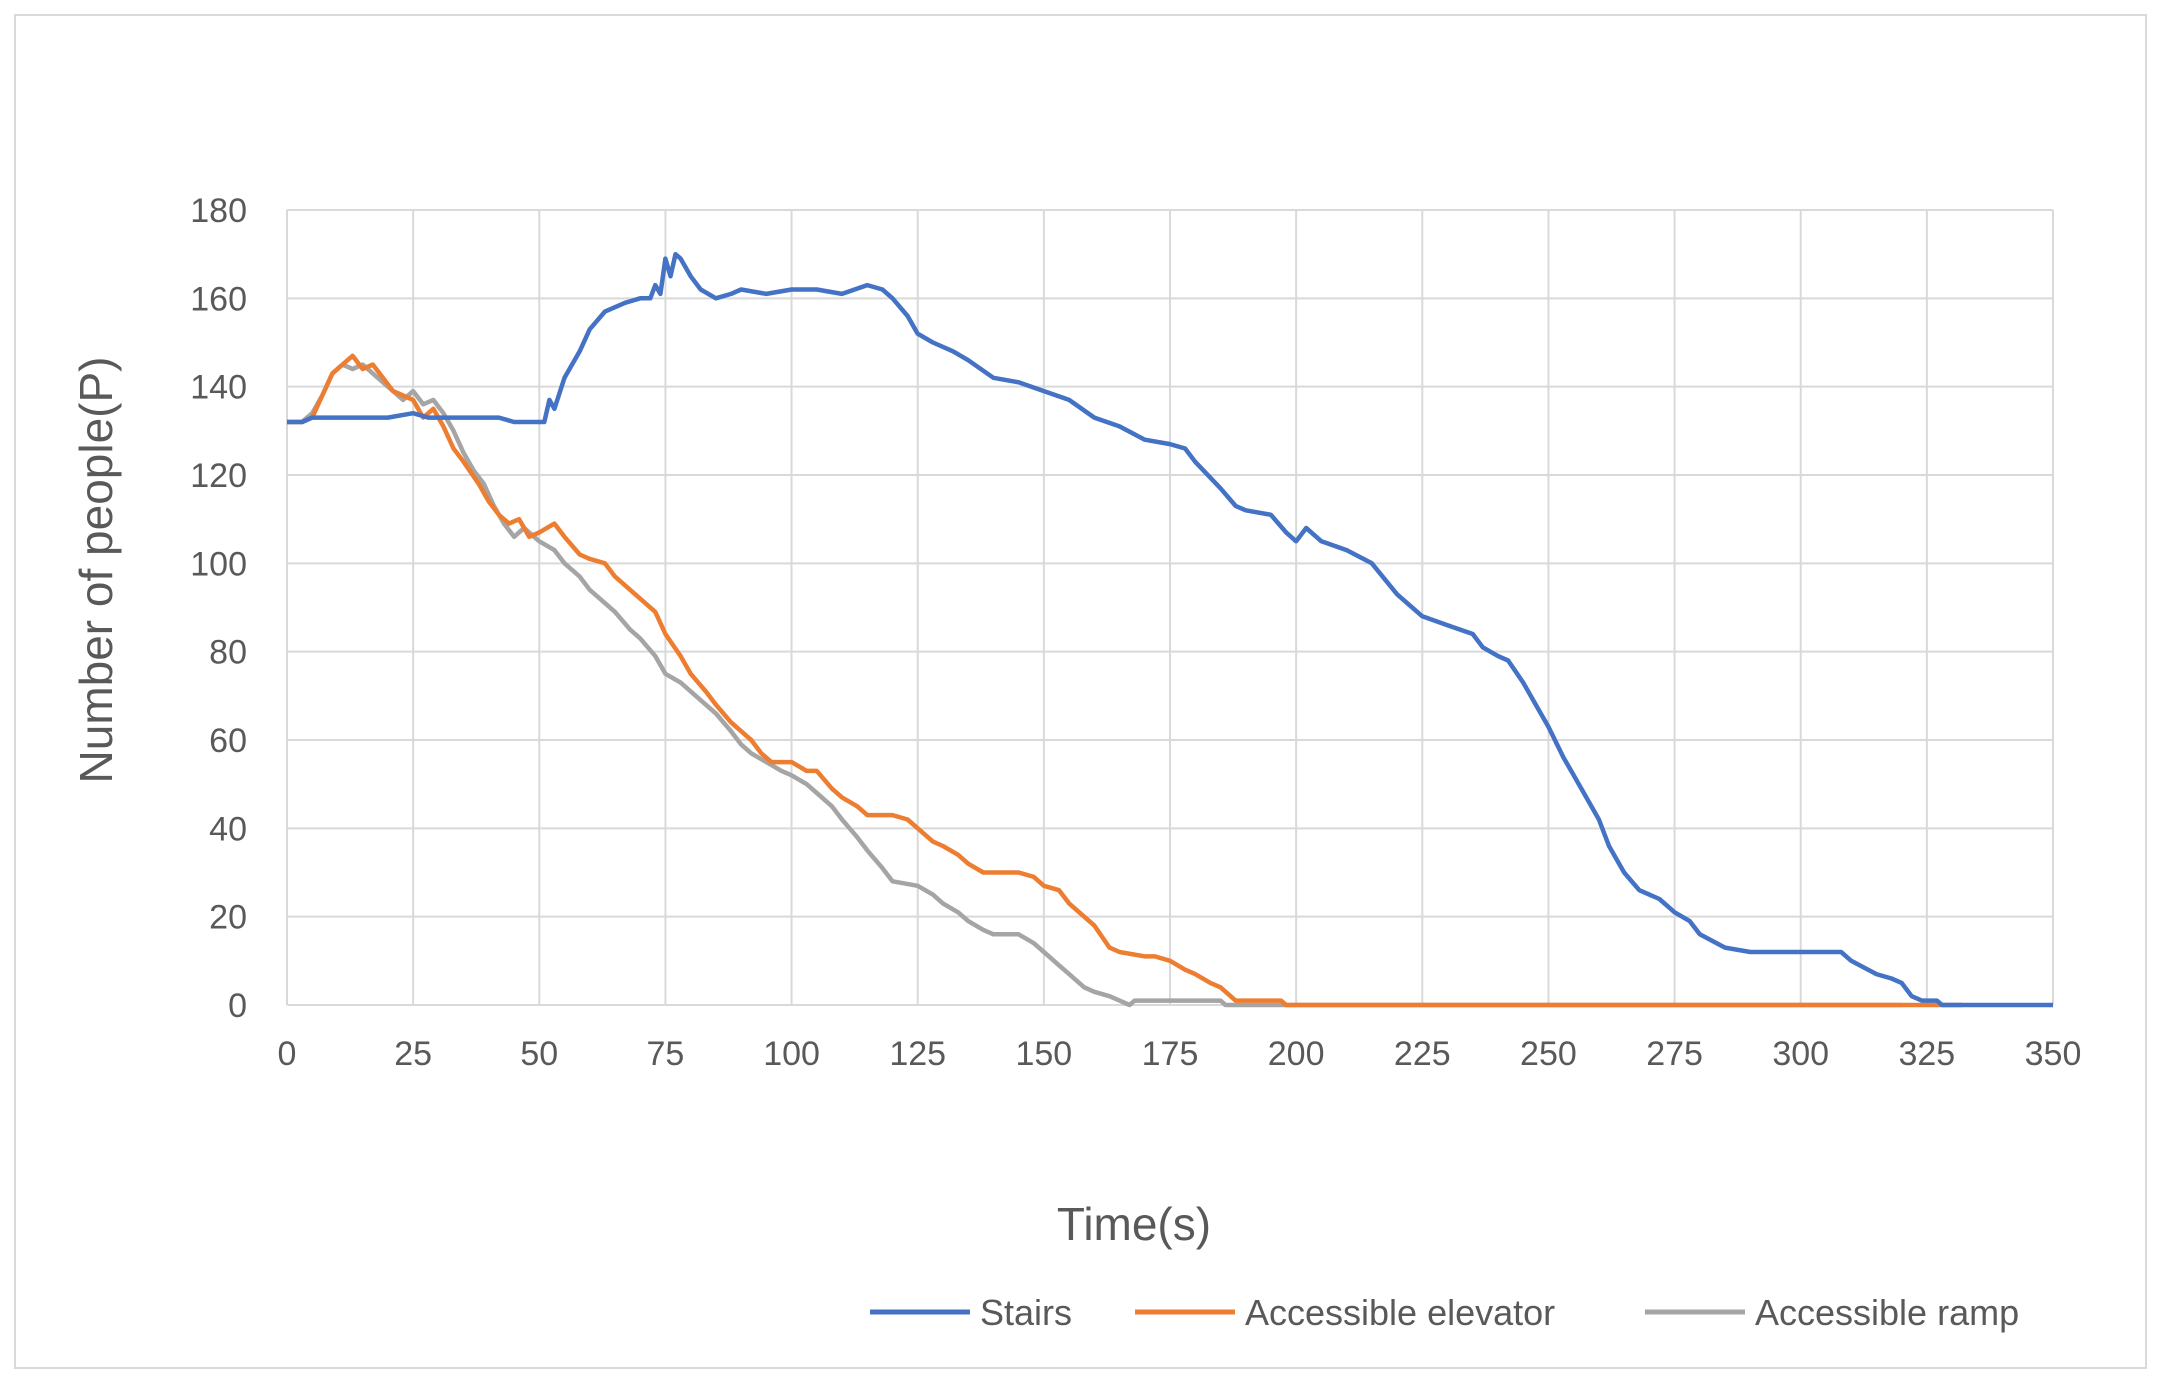 The height and width of the screenshot is (1383, 2163). What do you see at coordinates (287, 1054) in the screenshot?
I see `x-tick-label: 0` at bounding box center [287, 1054].